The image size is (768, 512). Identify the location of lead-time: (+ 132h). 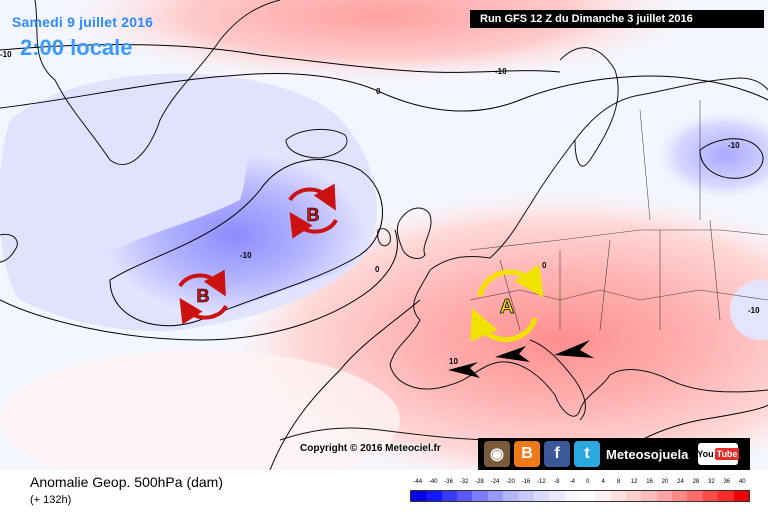
(51, 500).